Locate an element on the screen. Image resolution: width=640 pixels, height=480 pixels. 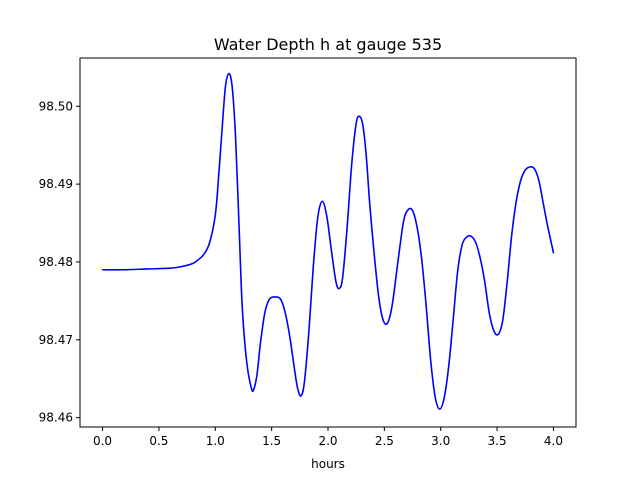
x-tick-label: 3.0 is located at coordinates (440, 441).